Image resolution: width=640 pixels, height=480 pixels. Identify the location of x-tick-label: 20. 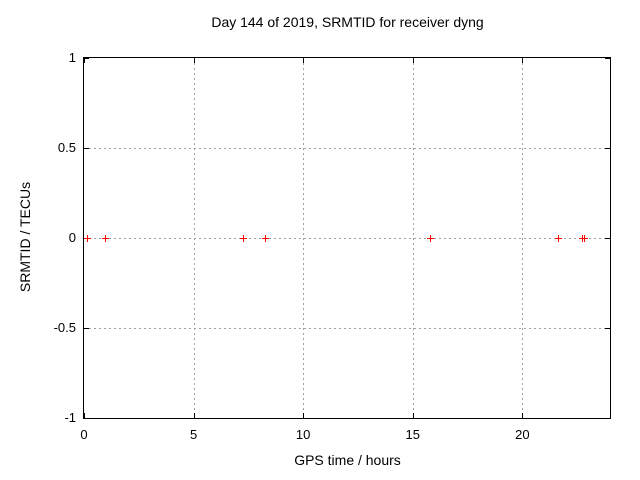
(522, 434).